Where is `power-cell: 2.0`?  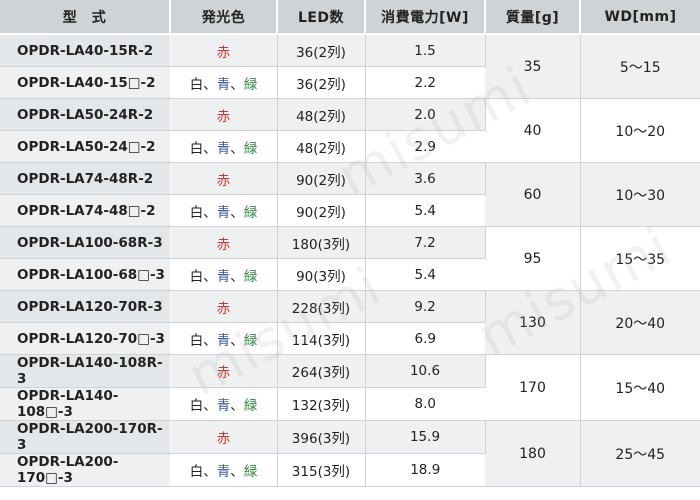 power-cell: 2.0 is located at coordinates (425, 114).